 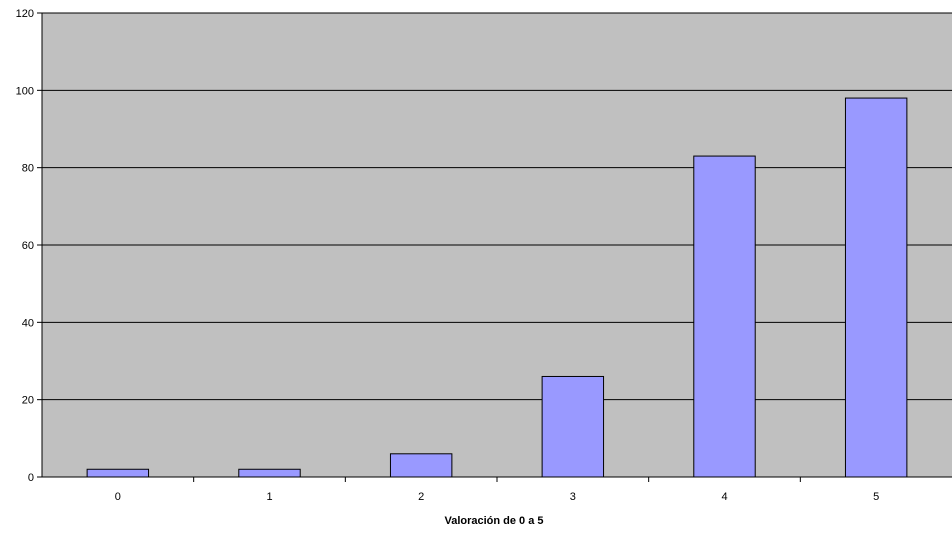 What do you see at coordinates (25, 14) in the screenshot?
I see `y-tick-label: 120` at bounding box center [25, 14].